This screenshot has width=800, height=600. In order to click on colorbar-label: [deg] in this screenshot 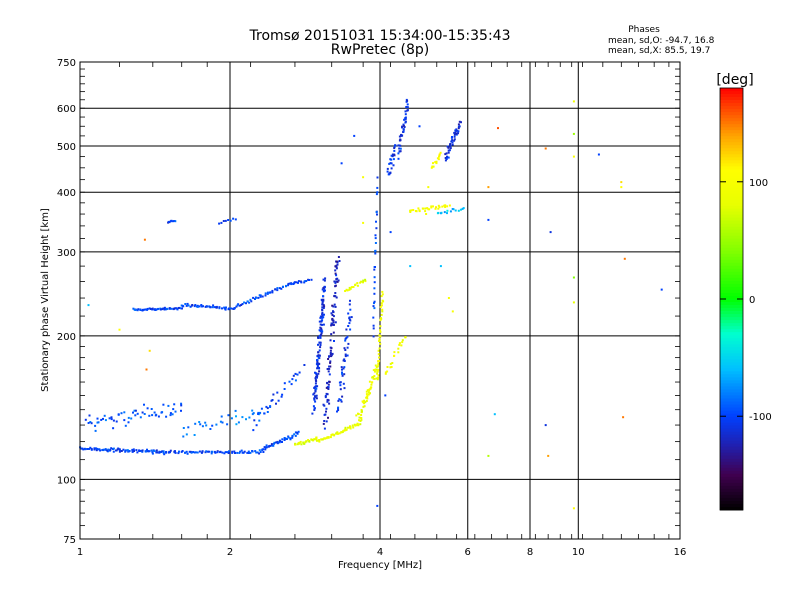, I will do `click(734, 80)`.